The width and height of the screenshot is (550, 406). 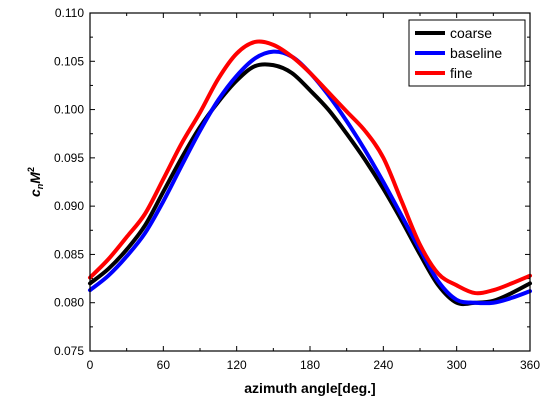 I want to click on legend-label-fine: fine, so click(x=461, y=73).